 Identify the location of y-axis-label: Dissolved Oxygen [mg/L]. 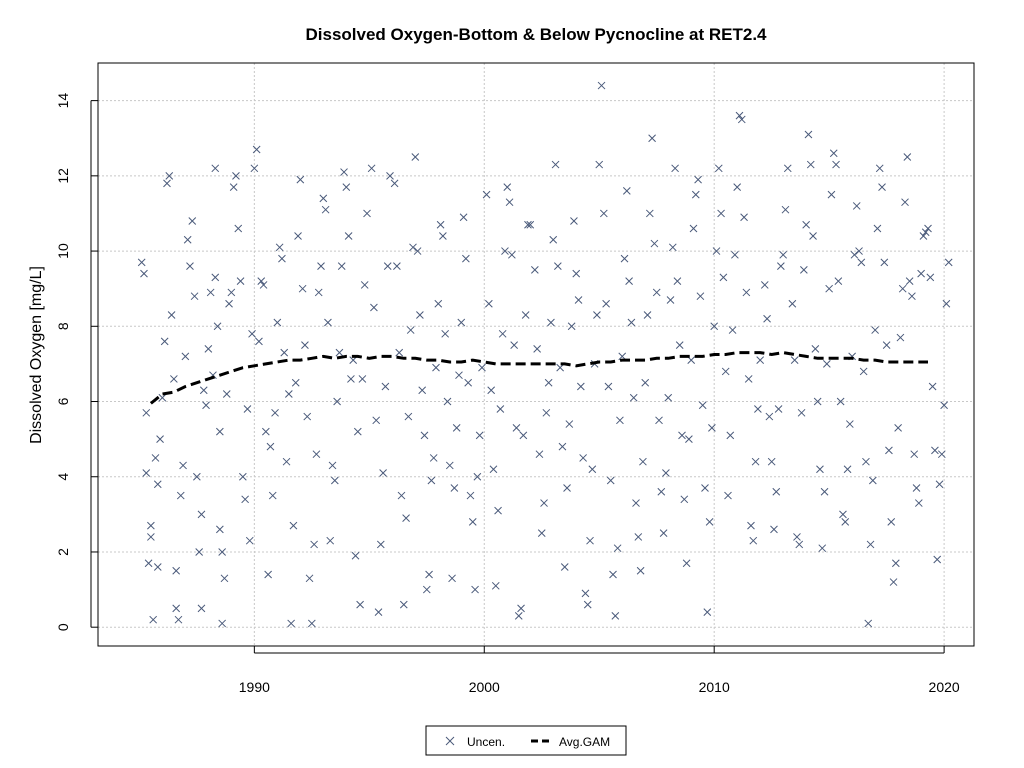
(36, 355).